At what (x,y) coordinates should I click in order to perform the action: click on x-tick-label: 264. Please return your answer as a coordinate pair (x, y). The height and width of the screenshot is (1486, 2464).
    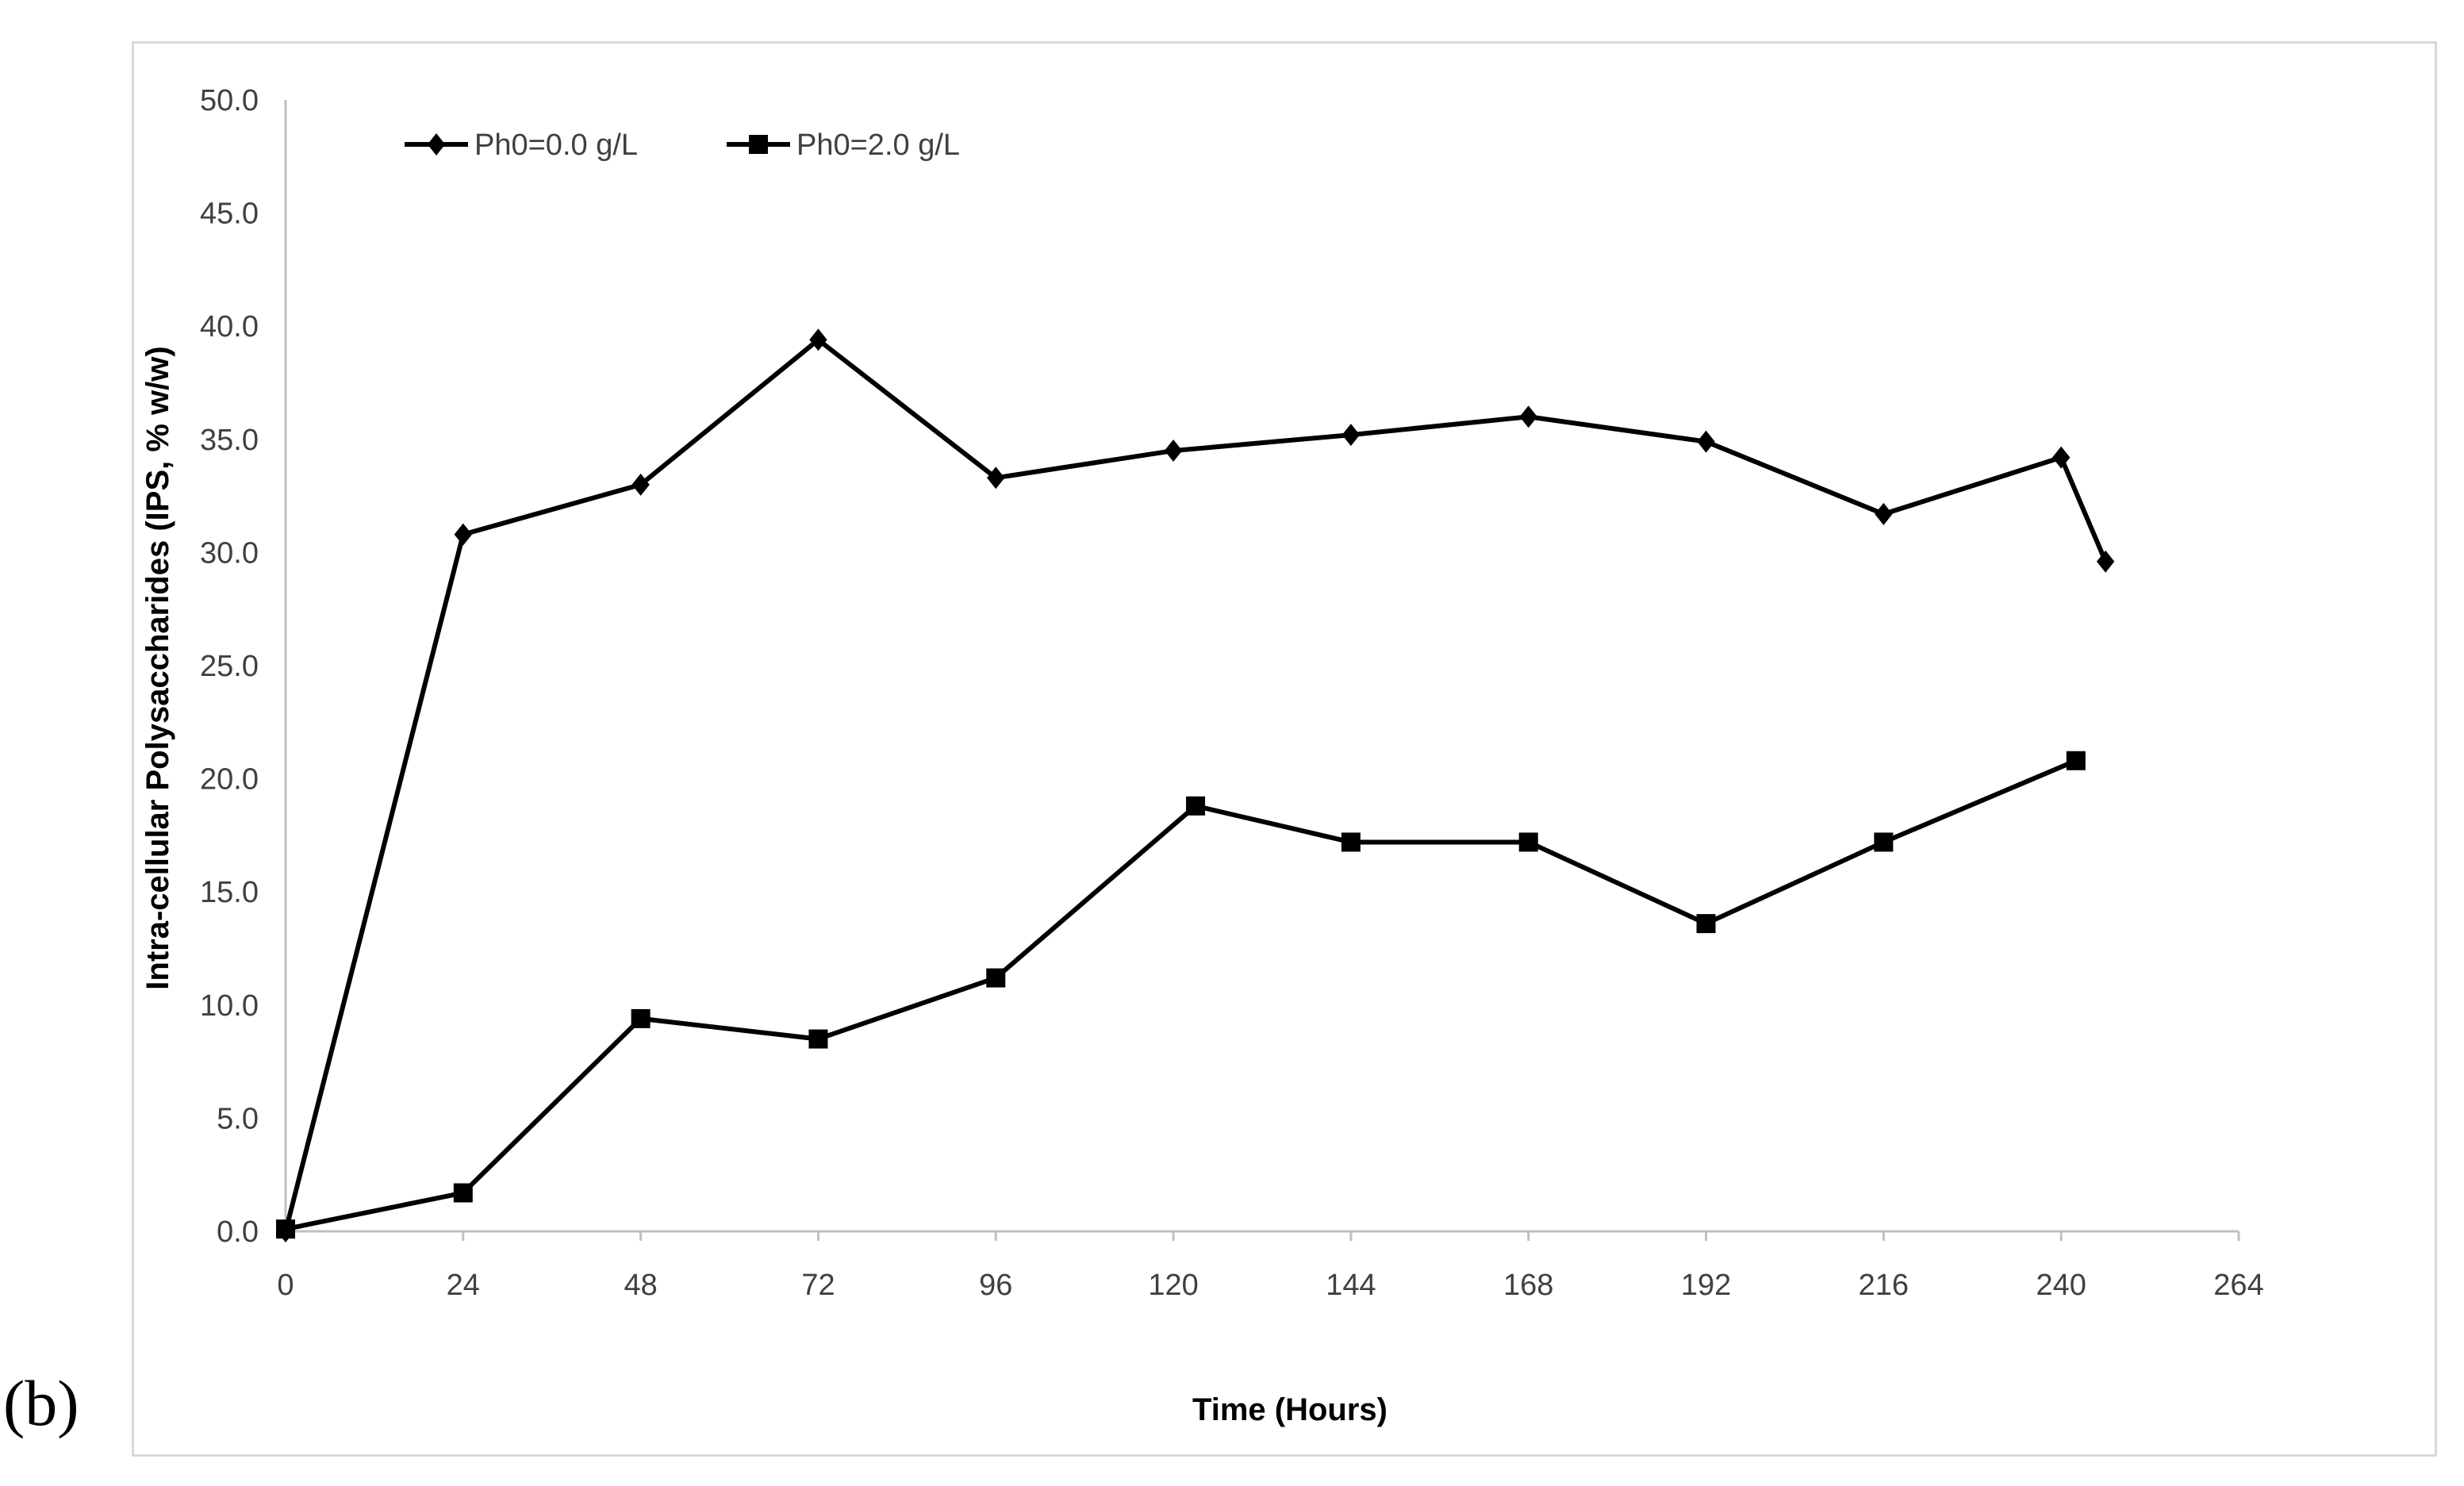
    Looking at the image, I should click on (2238, 1285).